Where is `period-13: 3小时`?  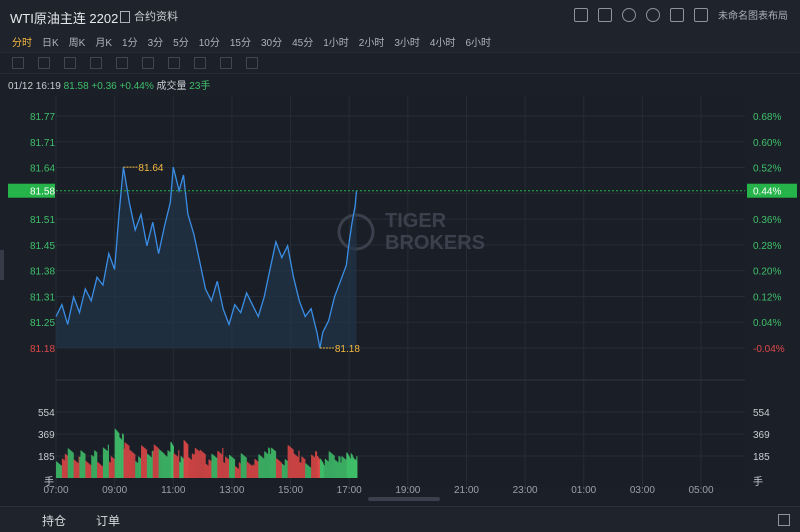 period-13: 3小时 is located at coordinates (407, 43).